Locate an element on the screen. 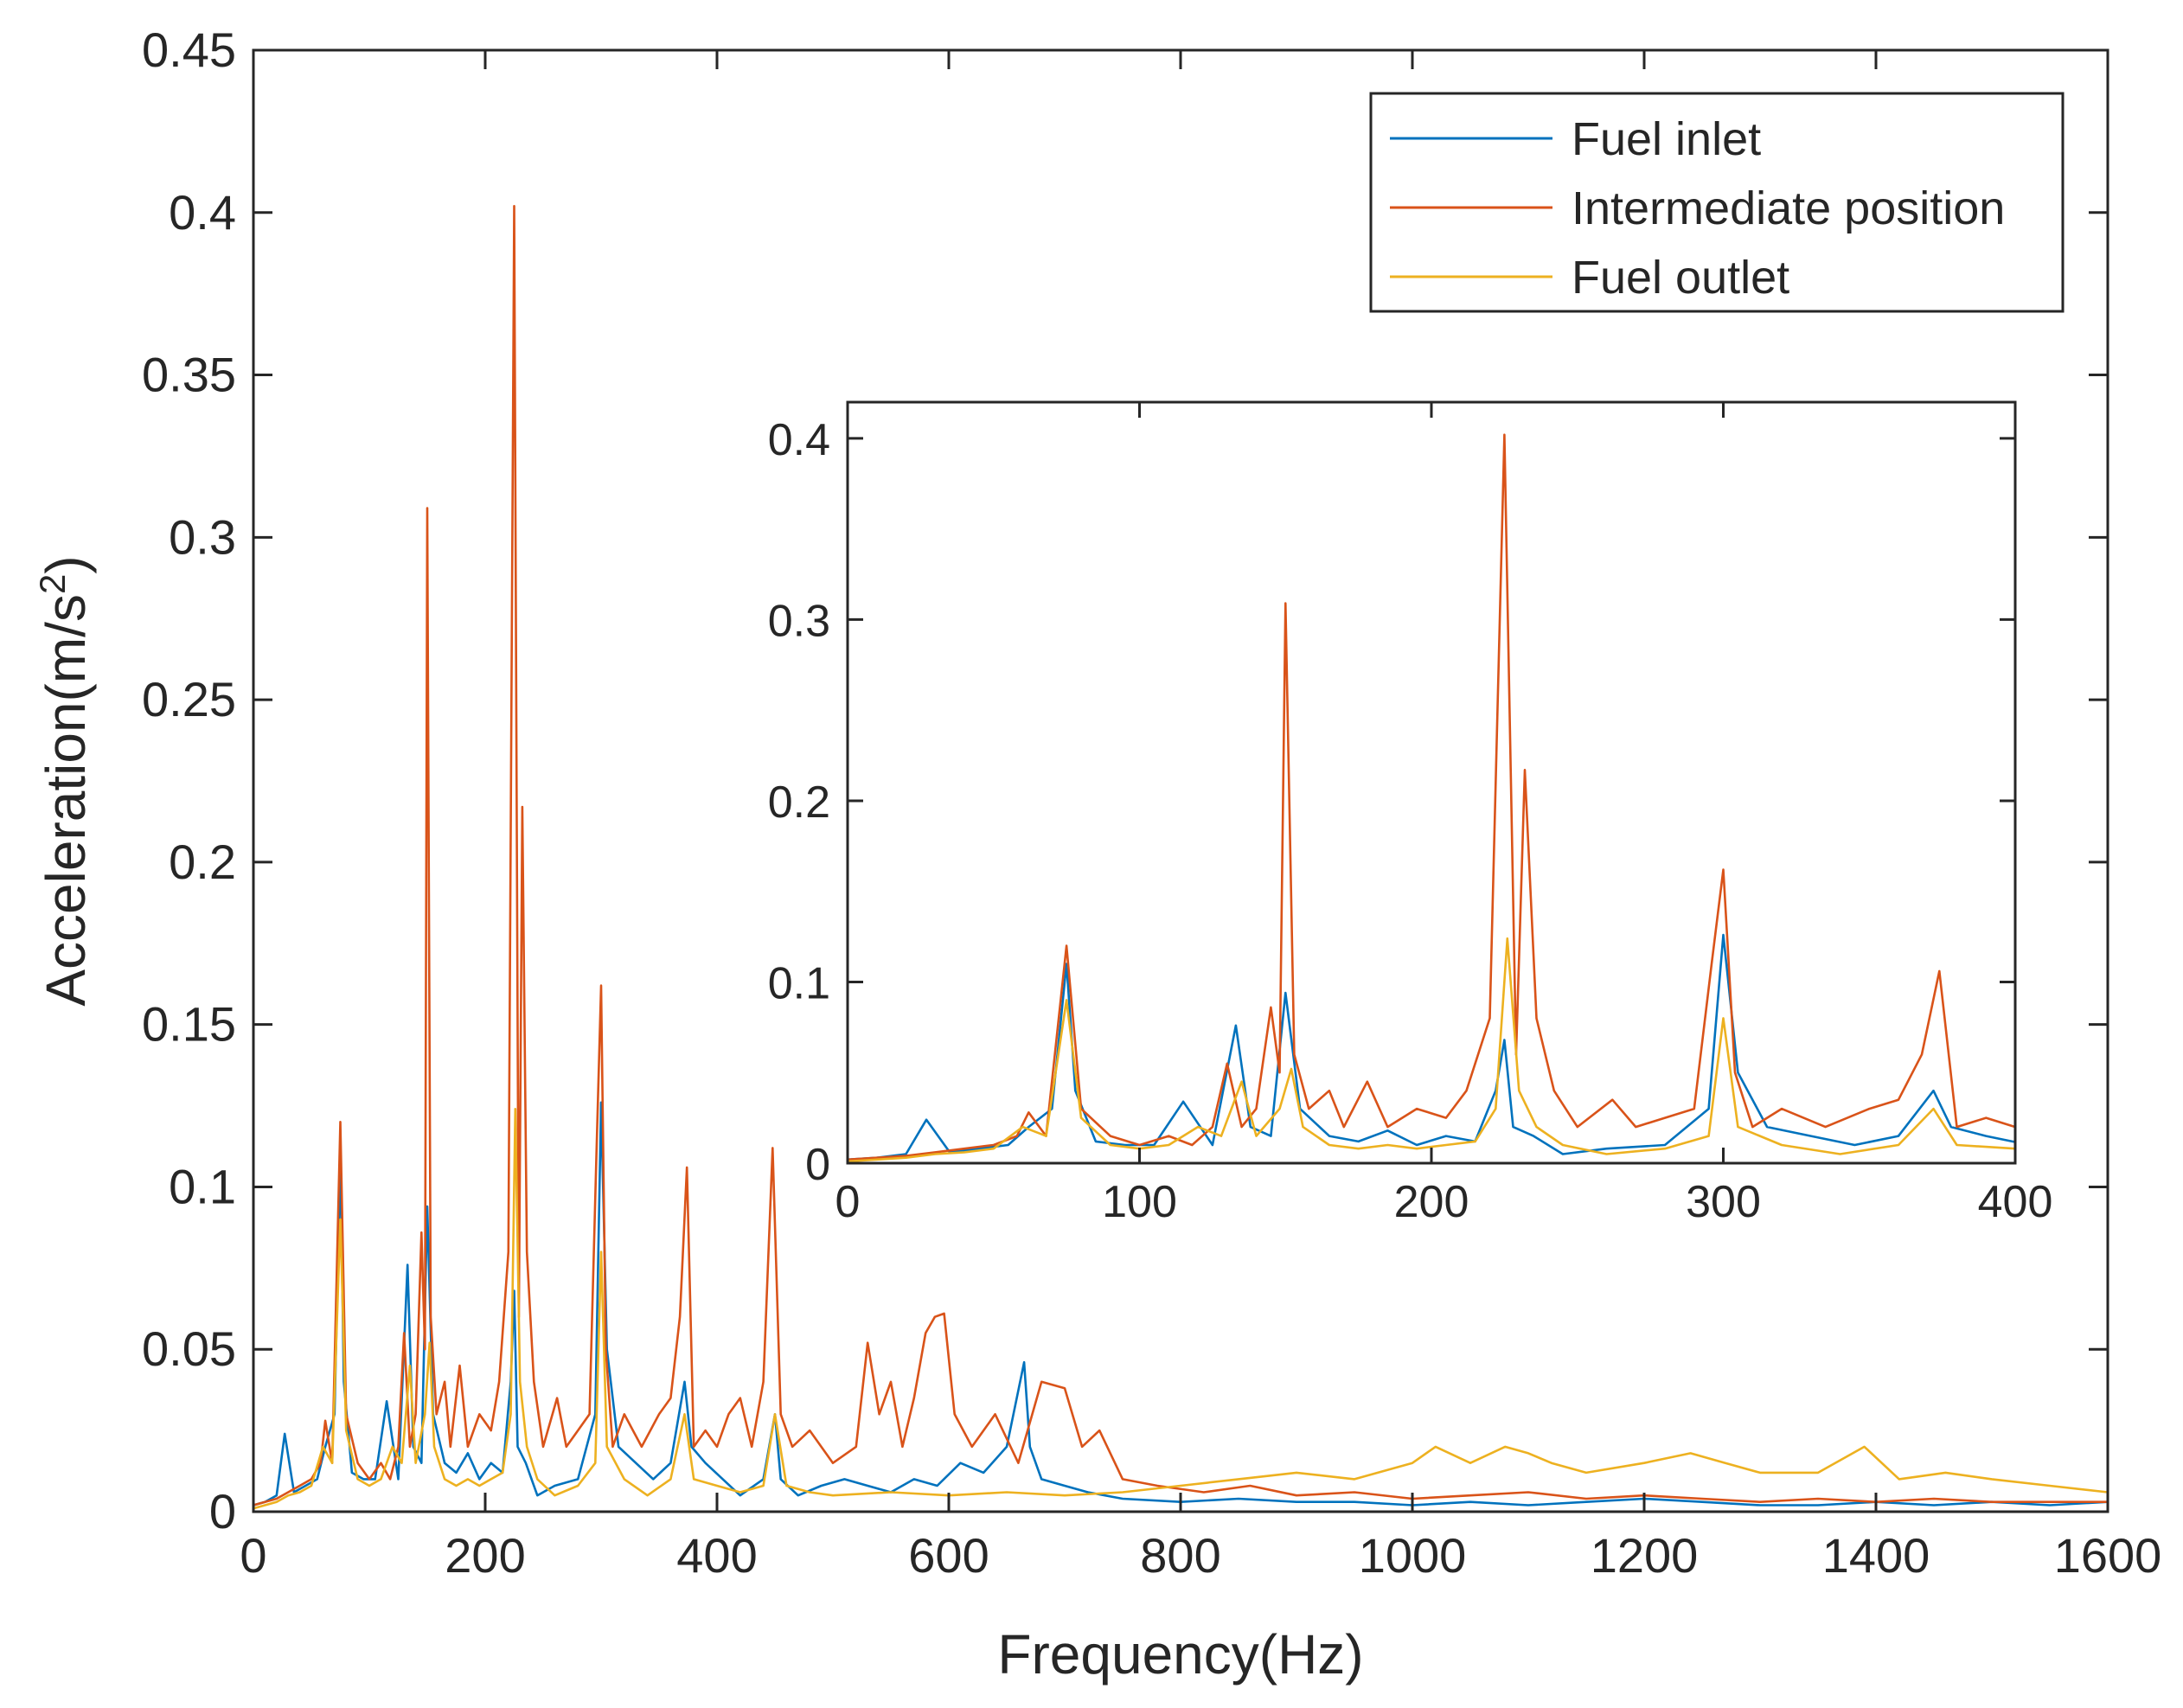 This screenshot has height=1708, width=2183. inset-ytick-label: 0 is located at coordinates (817, 1165).